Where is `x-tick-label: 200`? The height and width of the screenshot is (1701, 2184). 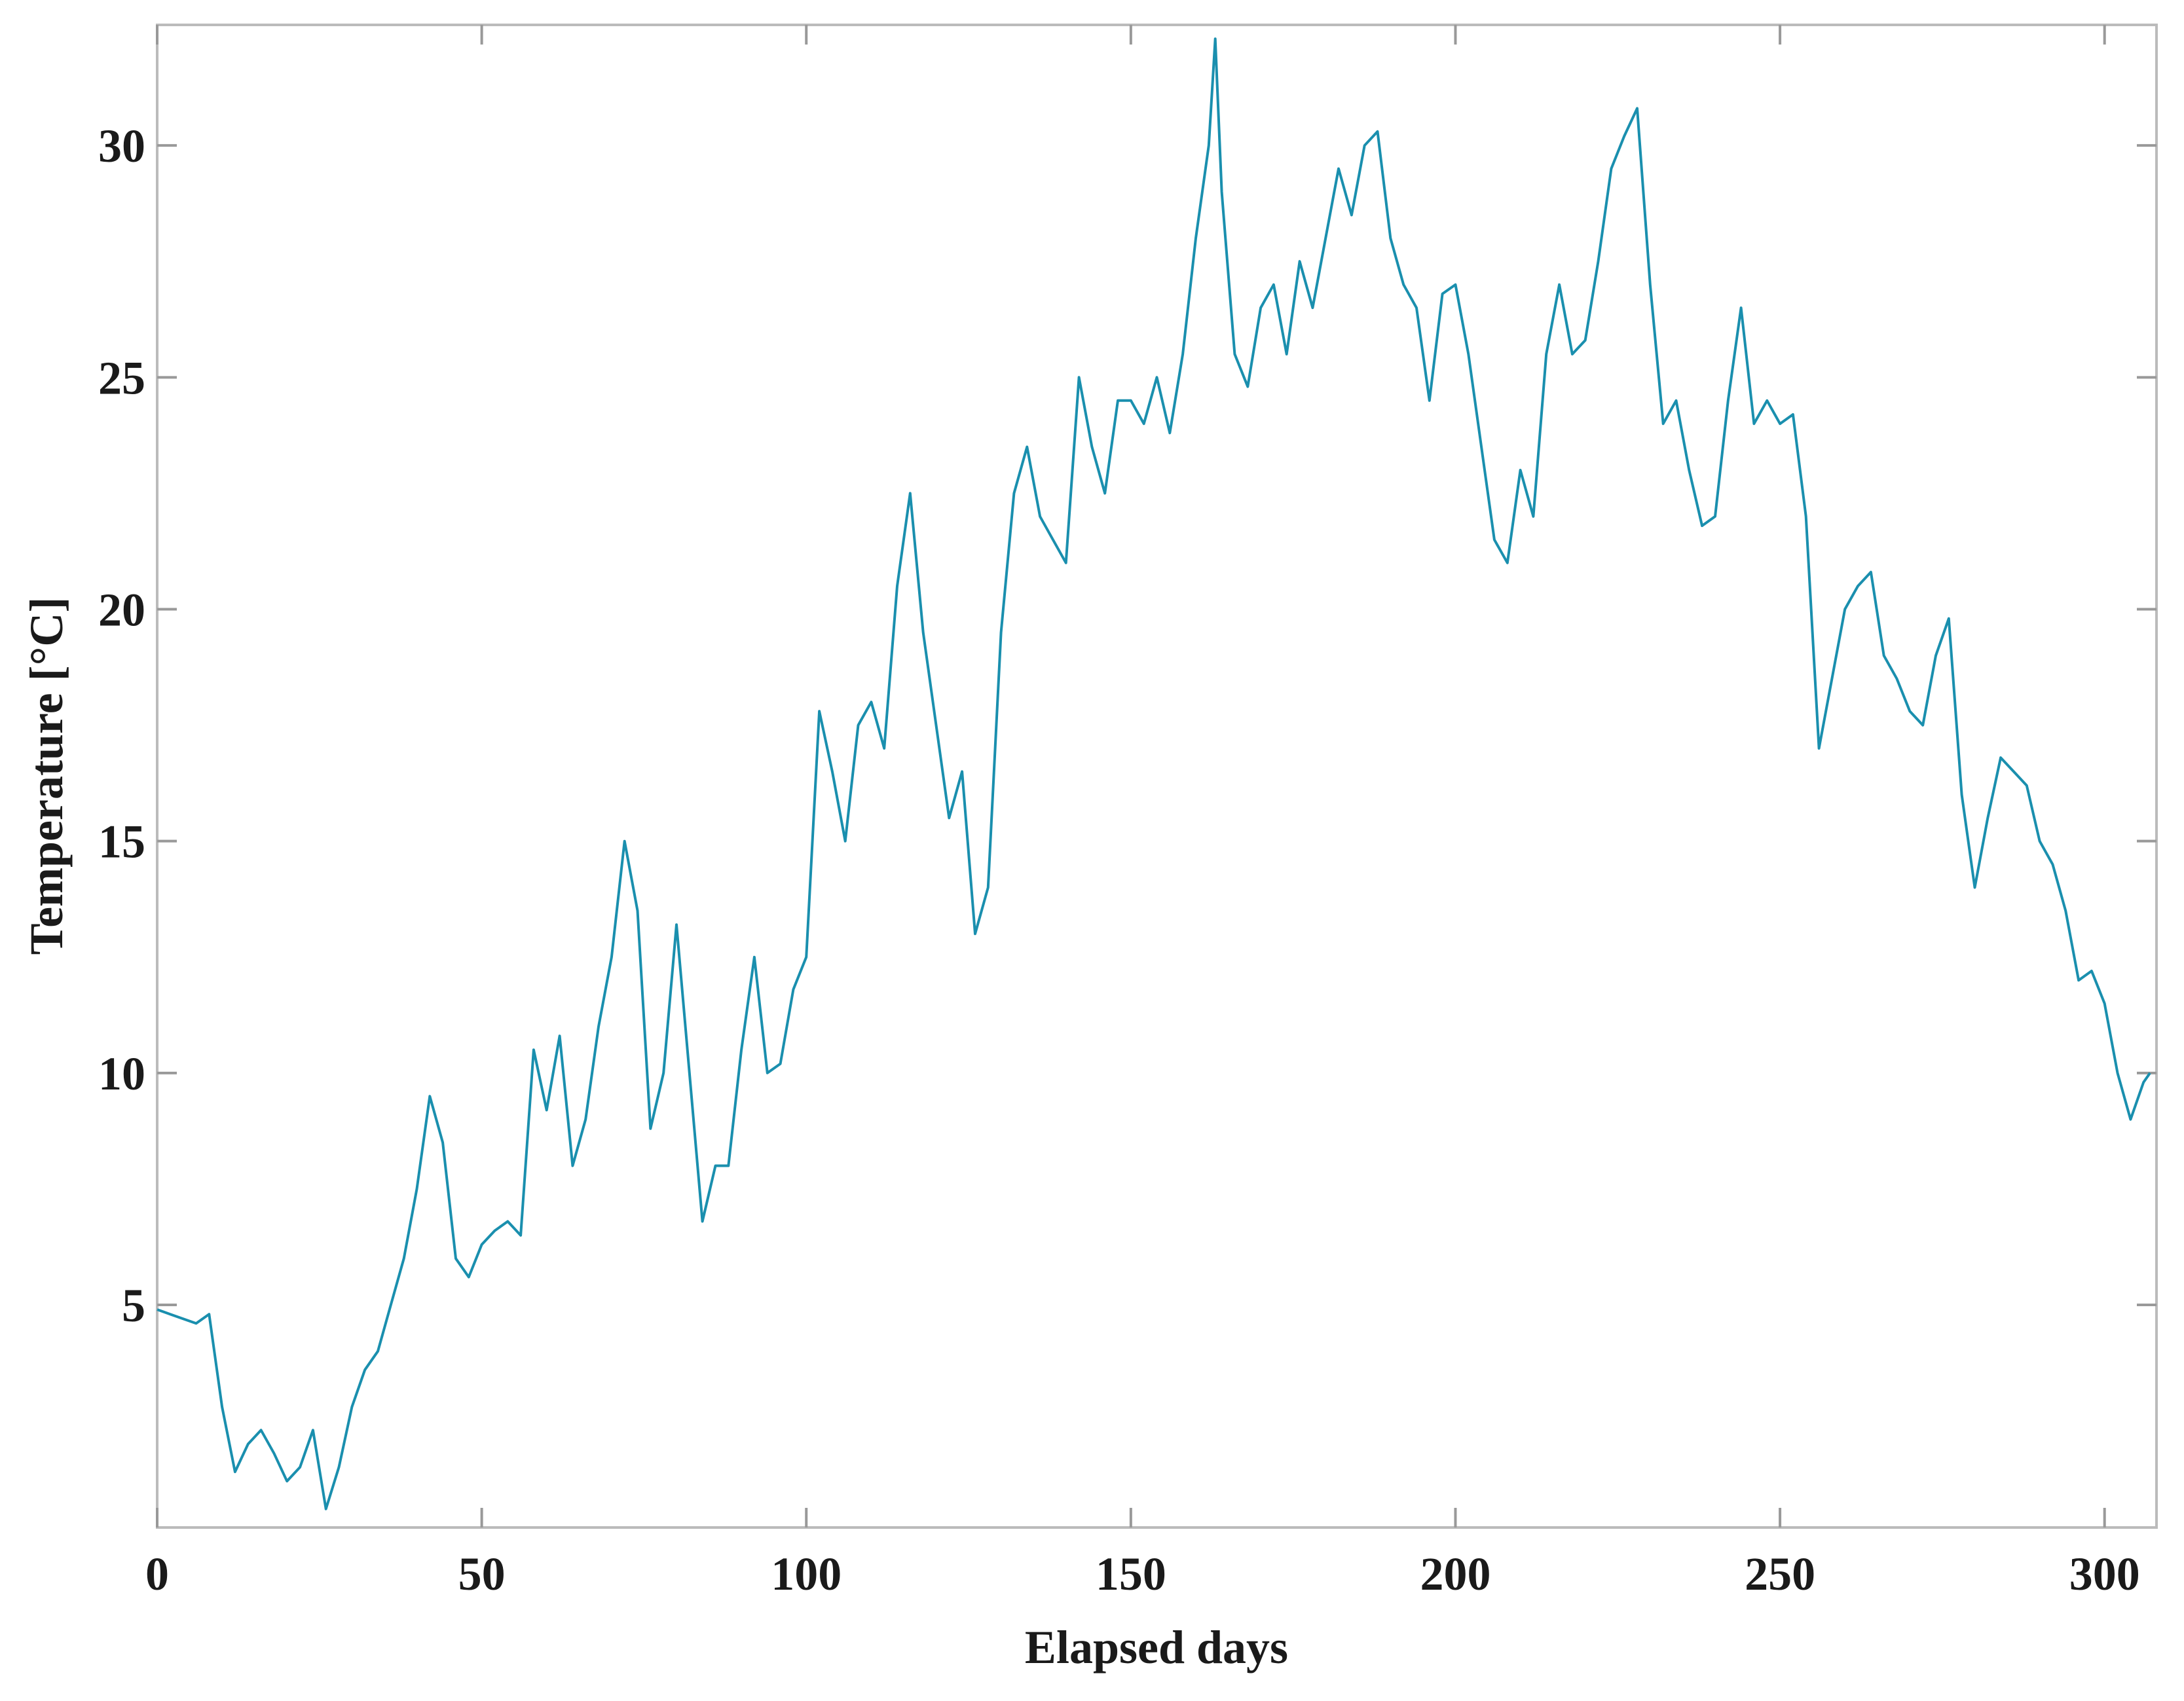
x-tick-label: 200 is located at coordinates (1455, 1574).